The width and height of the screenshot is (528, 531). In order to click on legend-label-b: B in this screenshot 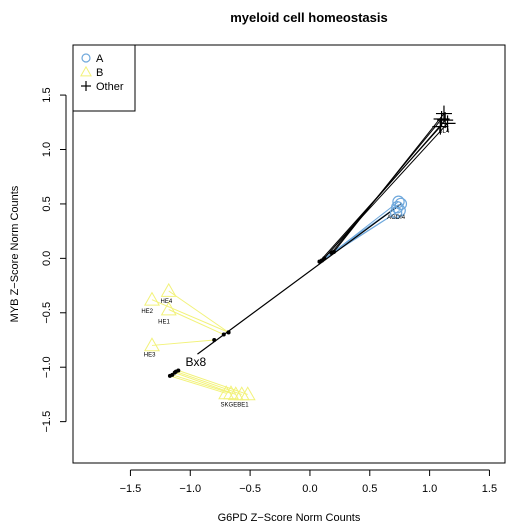, I will do `click(99, 73)`.